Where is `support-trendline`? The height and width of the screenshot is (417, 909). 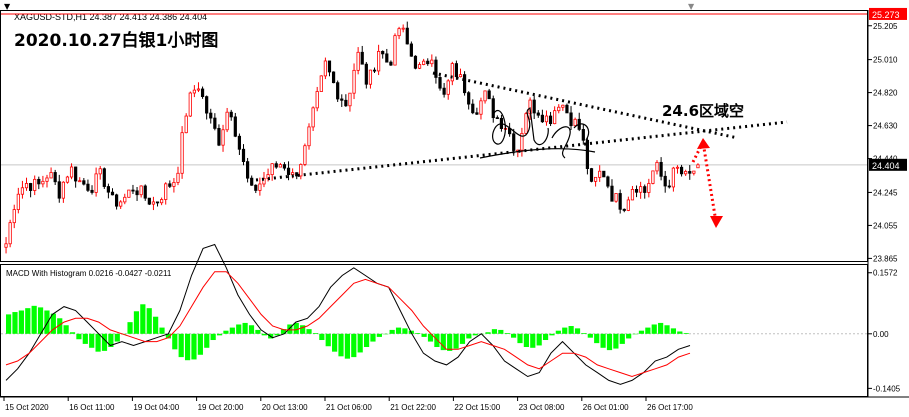
support-trendline is located at coordinates (521, 151).